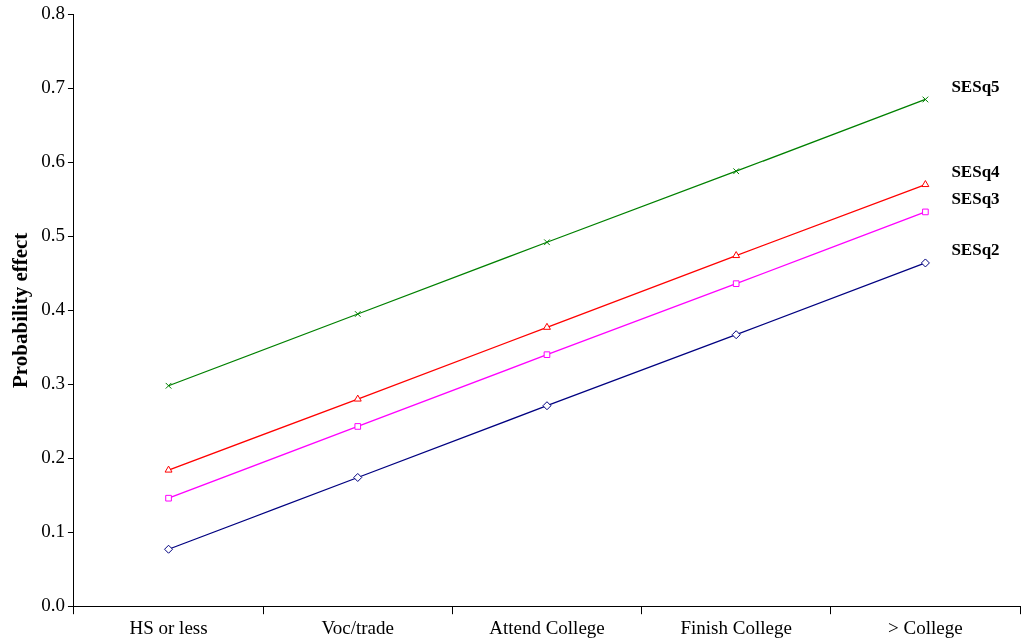 The height and width of the screenshot is (643, 1025). What do you see at coordinates (53, 309) in the screenshot?
I see `y-tick-label: 0.4` at bounding box center [53, 309].